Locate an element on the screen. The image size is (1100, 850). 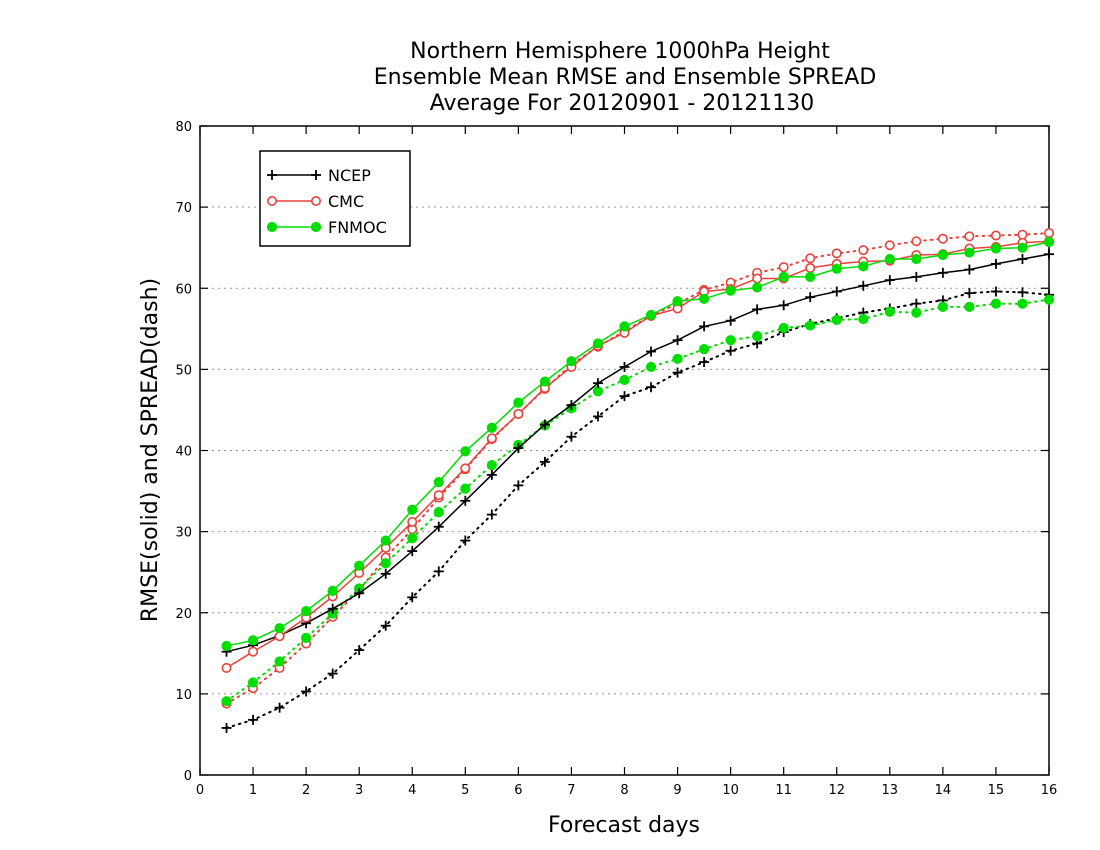
legend-entry: NCEP is located at coordinates (319, 175).